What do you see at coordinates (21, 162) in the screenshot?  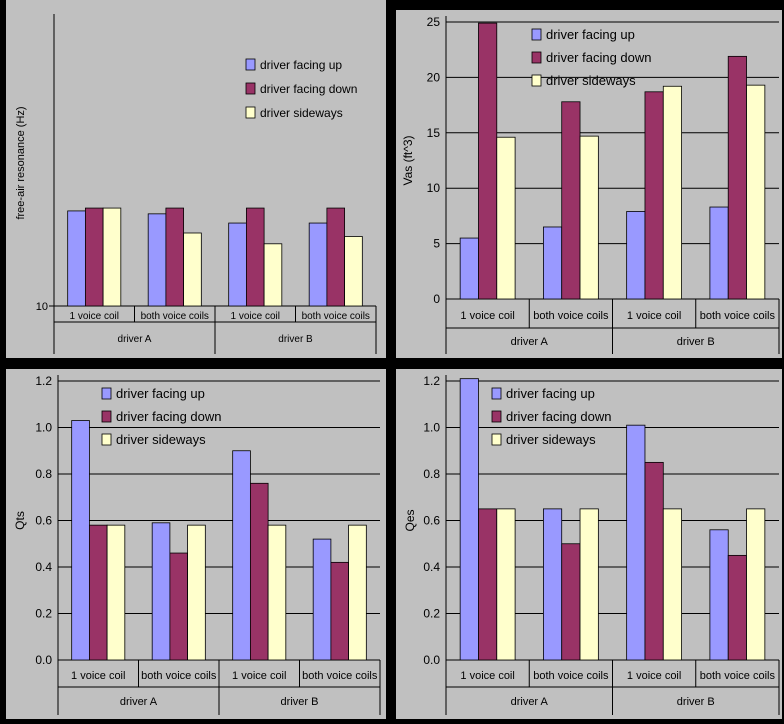 I see `y-axis-label: free-air resonance (Hz)` at bounding box center [21, 162].